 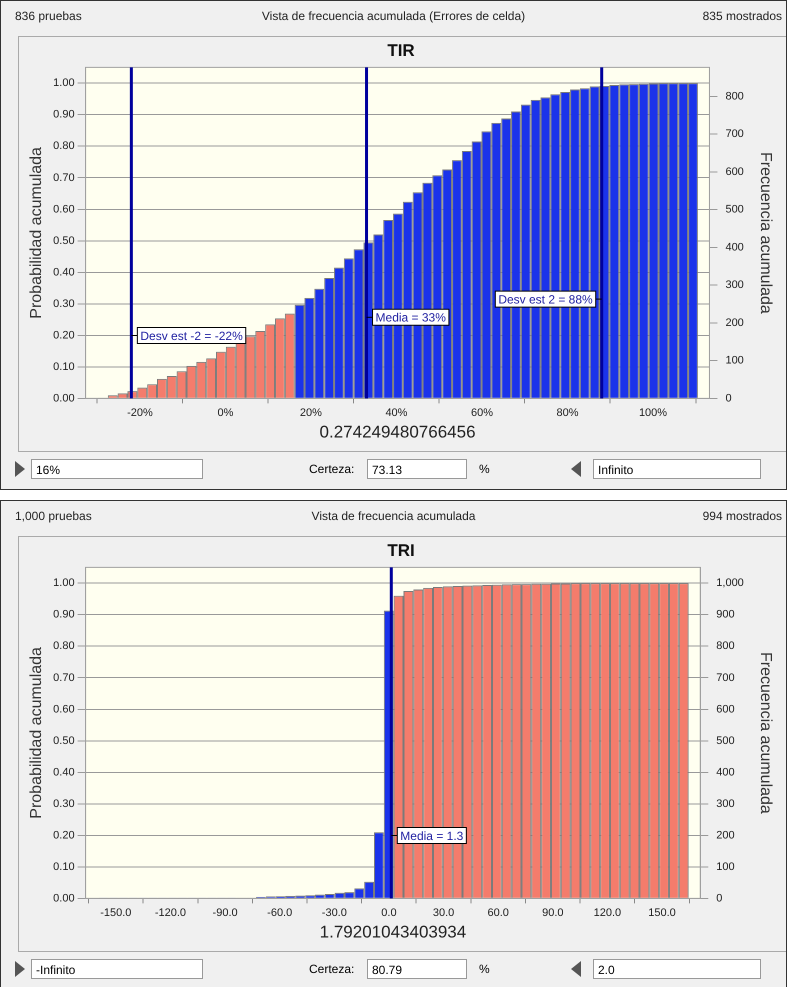 What do you see at coordinates (394, 516) in the screenshot?
I see `chart-subtitle: Vista de frecuencia acumulada` at bounding box center [394, 516].